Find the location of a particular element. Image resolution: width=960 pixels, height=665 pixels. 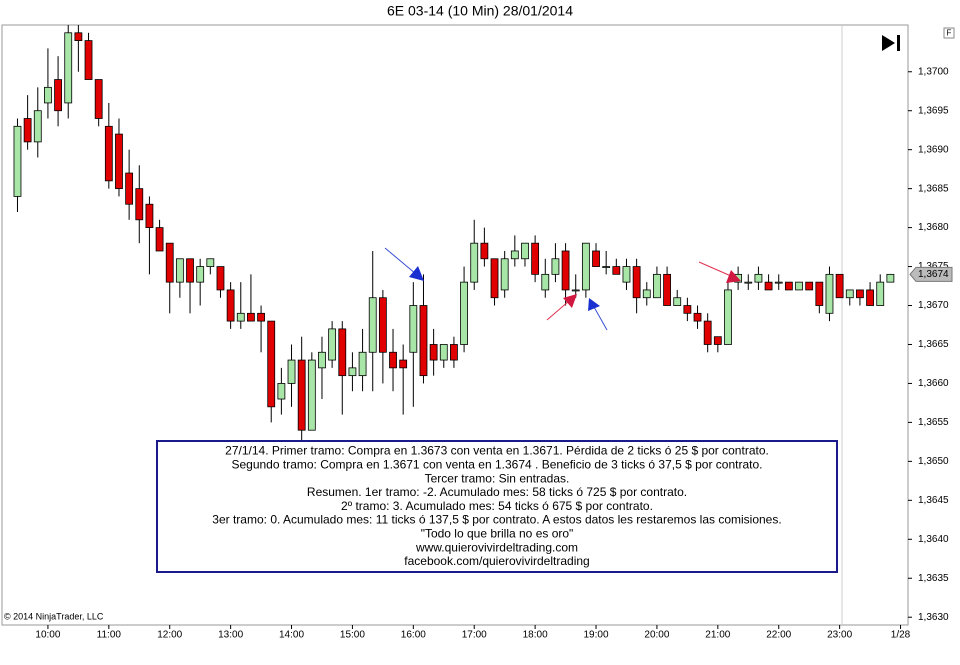

x-tick-label: 20:00 is located at coordinates (656, 635).